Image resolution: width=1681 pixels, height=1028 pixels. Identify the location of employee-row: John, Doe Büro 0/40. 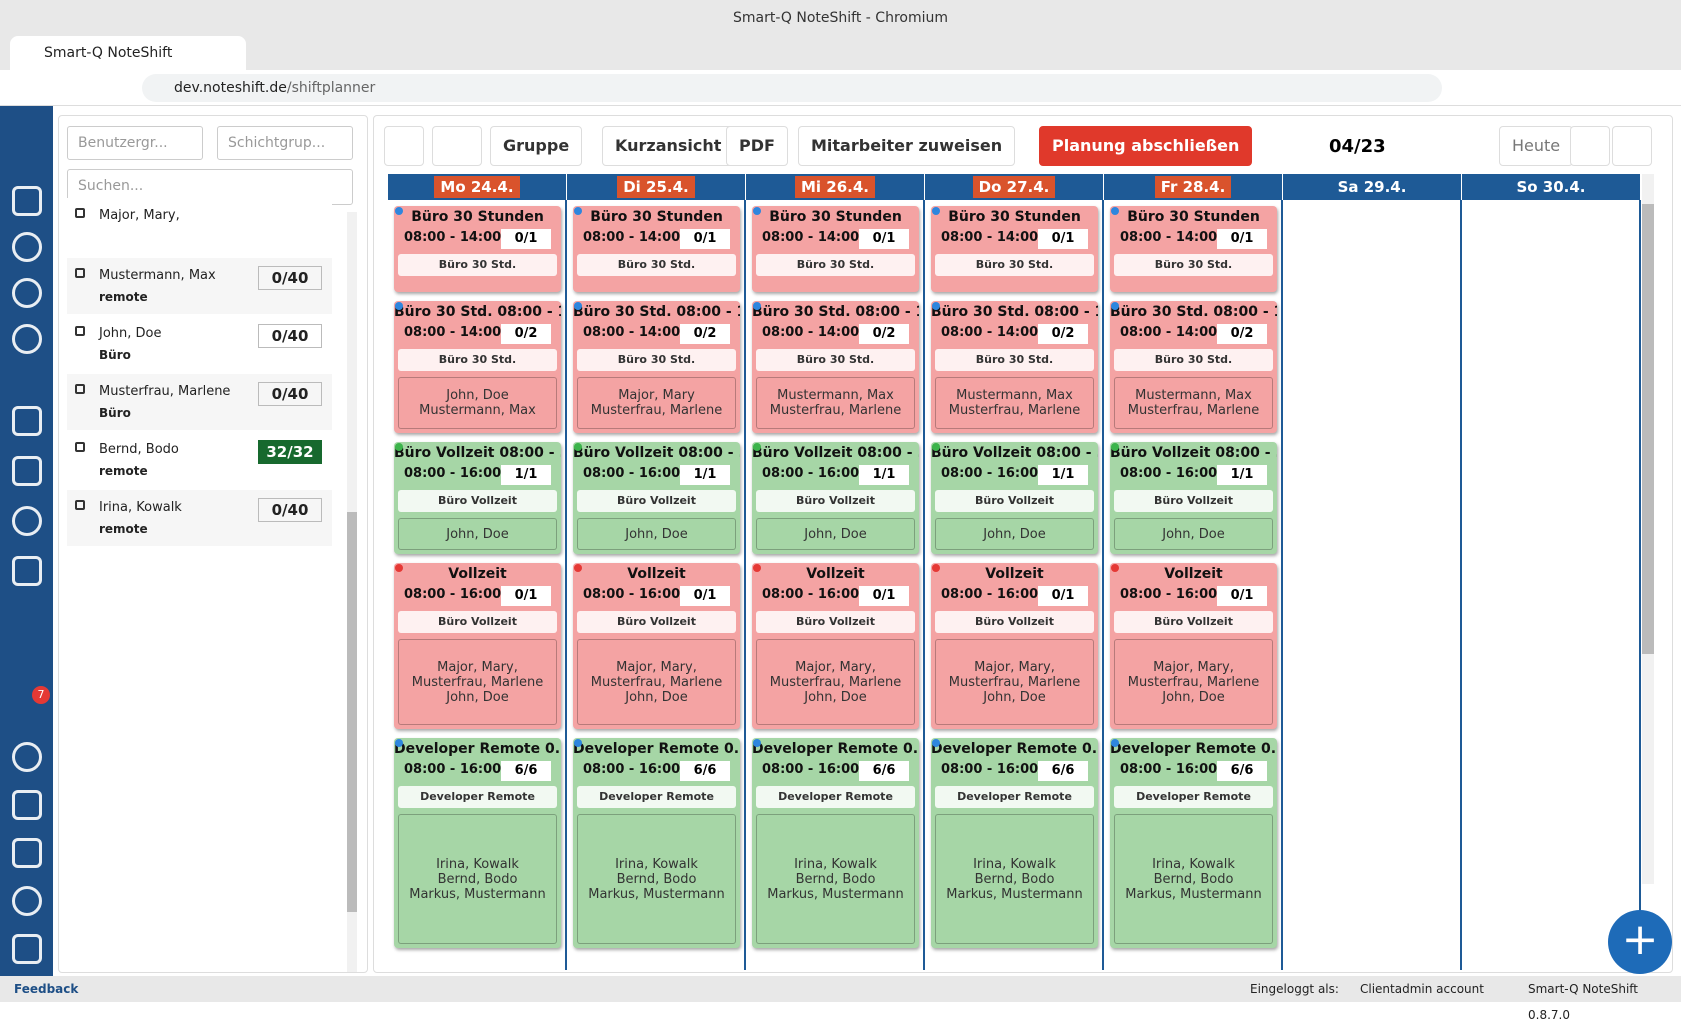
(199, 344).